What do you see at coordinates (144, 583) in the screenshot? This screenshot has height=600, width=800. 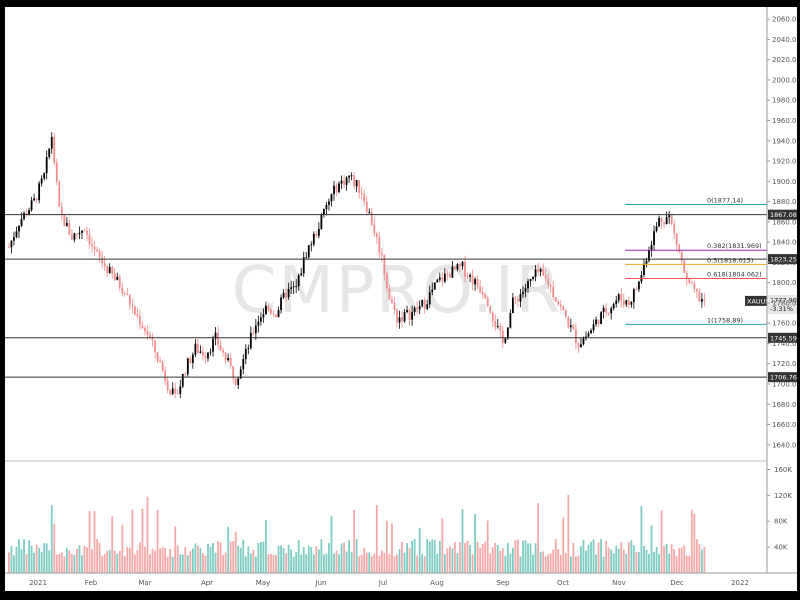 I see `time-axis-label: Mar` at bounding box center [144, 583].